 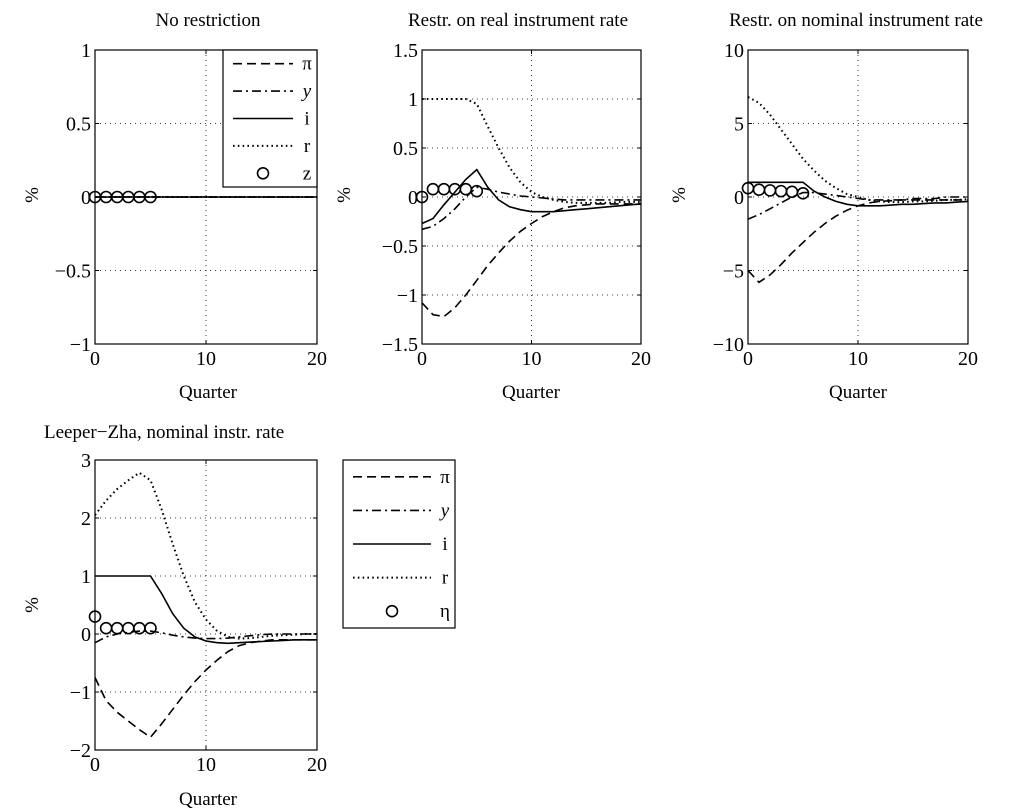 I want to click on y-tick-label: 1.5, so click(x=405, y=51).